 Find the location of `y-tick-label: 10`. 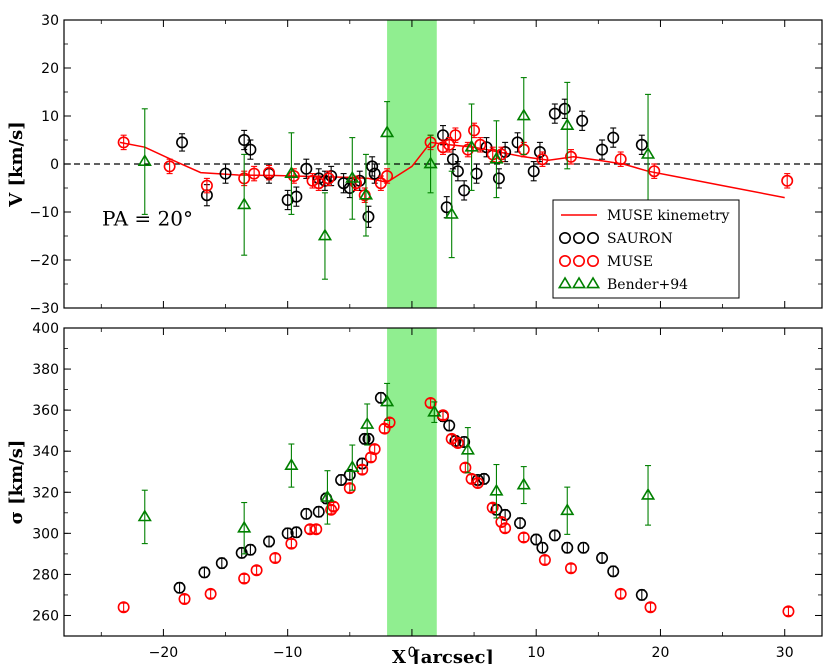

y-tick-label: 10 is located at coordinates (50, 117).